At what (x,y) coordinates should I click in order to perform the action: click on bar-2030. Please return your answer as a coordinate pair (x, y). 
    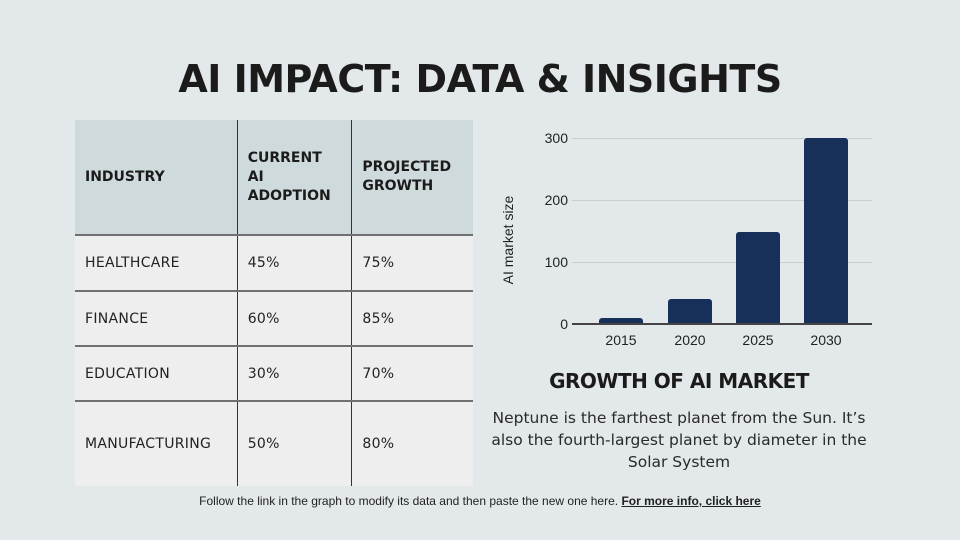
    Looking at the image, I should click on (826, 231).